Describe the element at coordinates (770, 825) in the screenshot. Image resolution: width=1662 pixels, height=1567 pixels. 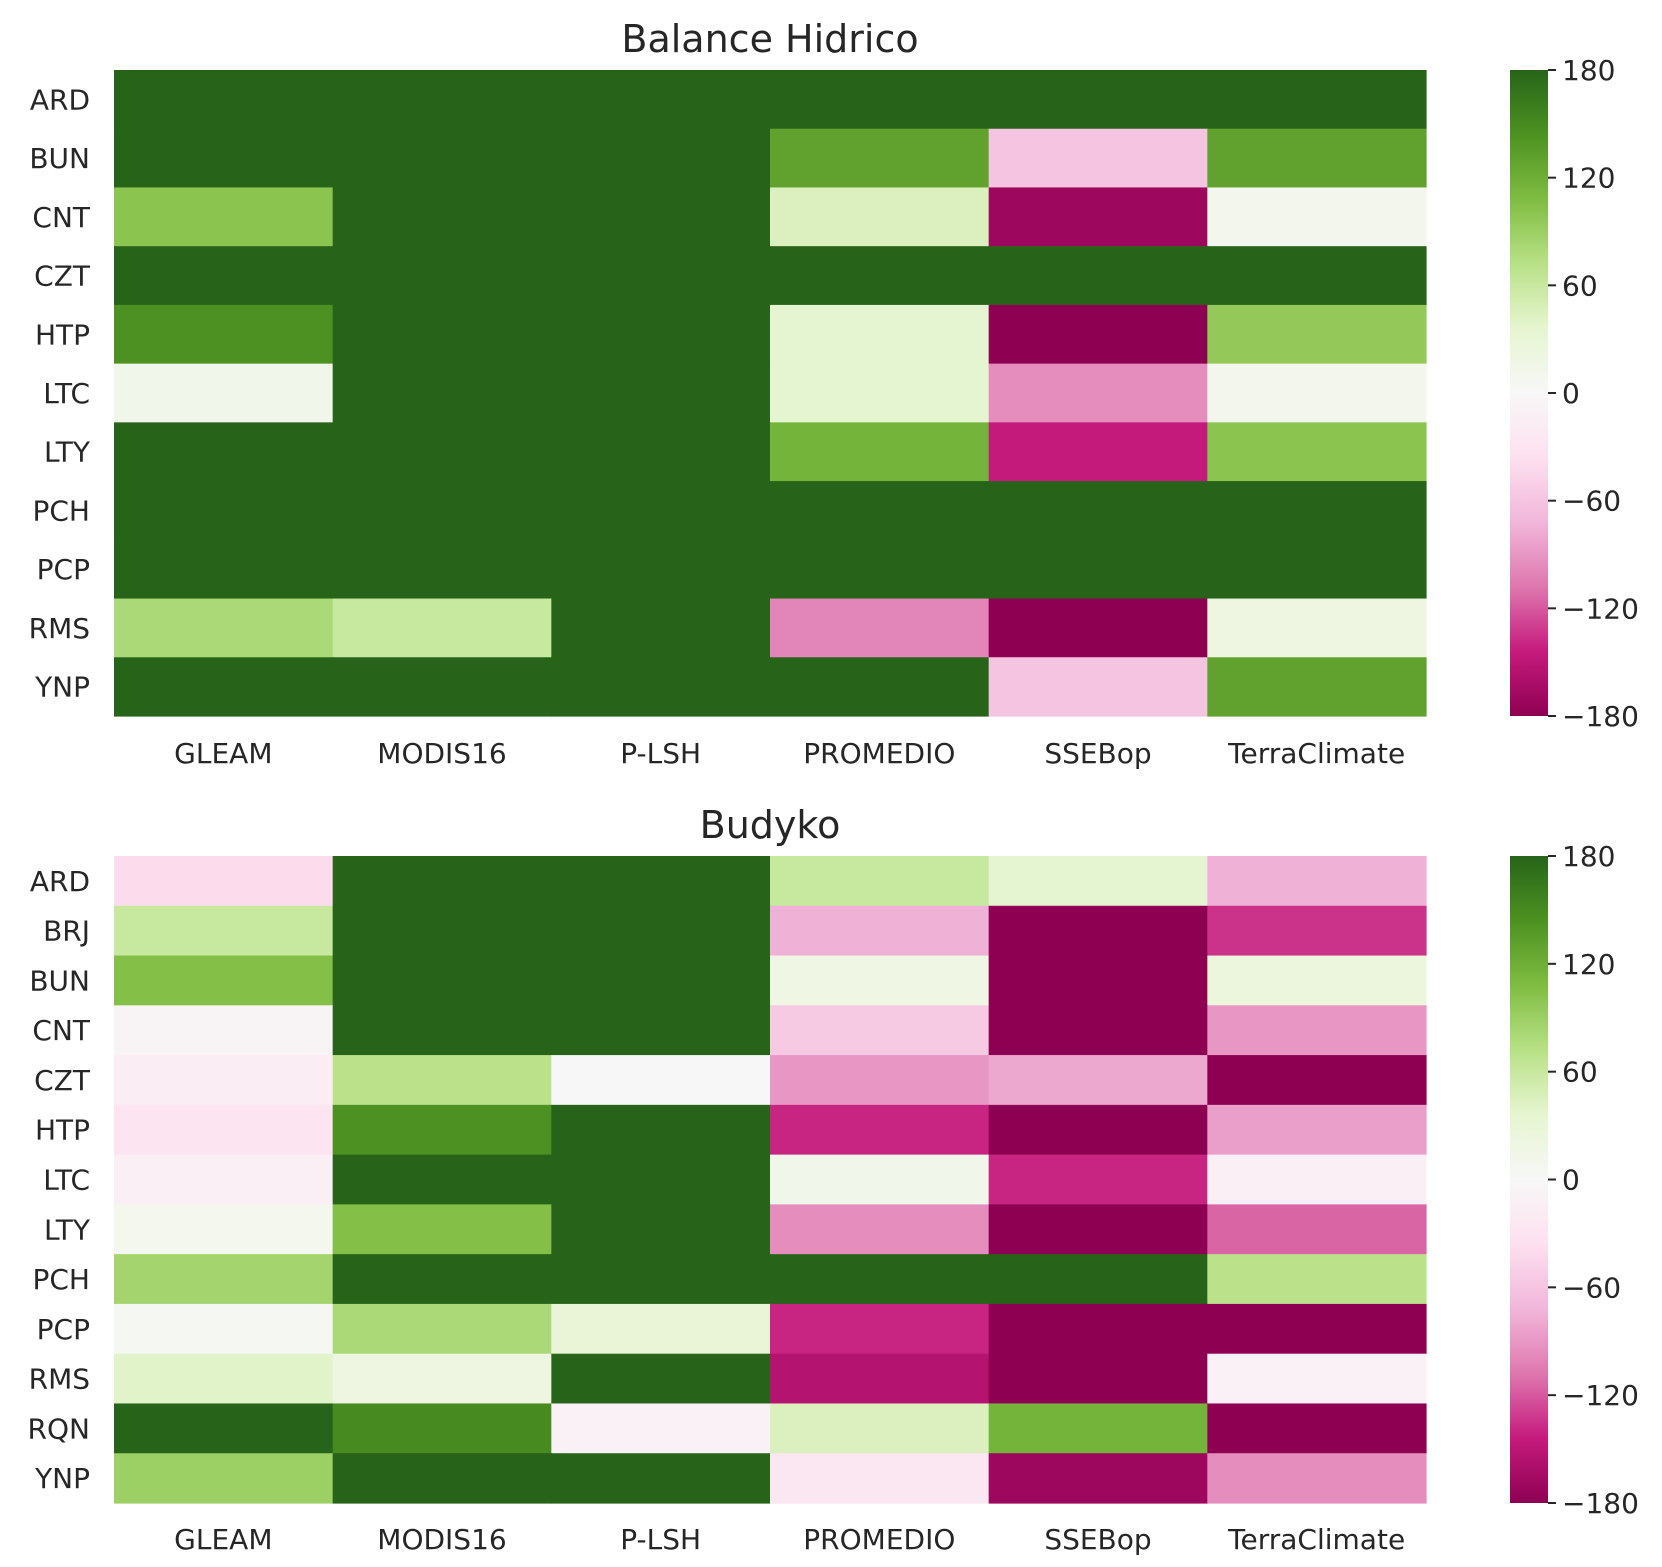
I see `chart-title: Budyko` at that location.